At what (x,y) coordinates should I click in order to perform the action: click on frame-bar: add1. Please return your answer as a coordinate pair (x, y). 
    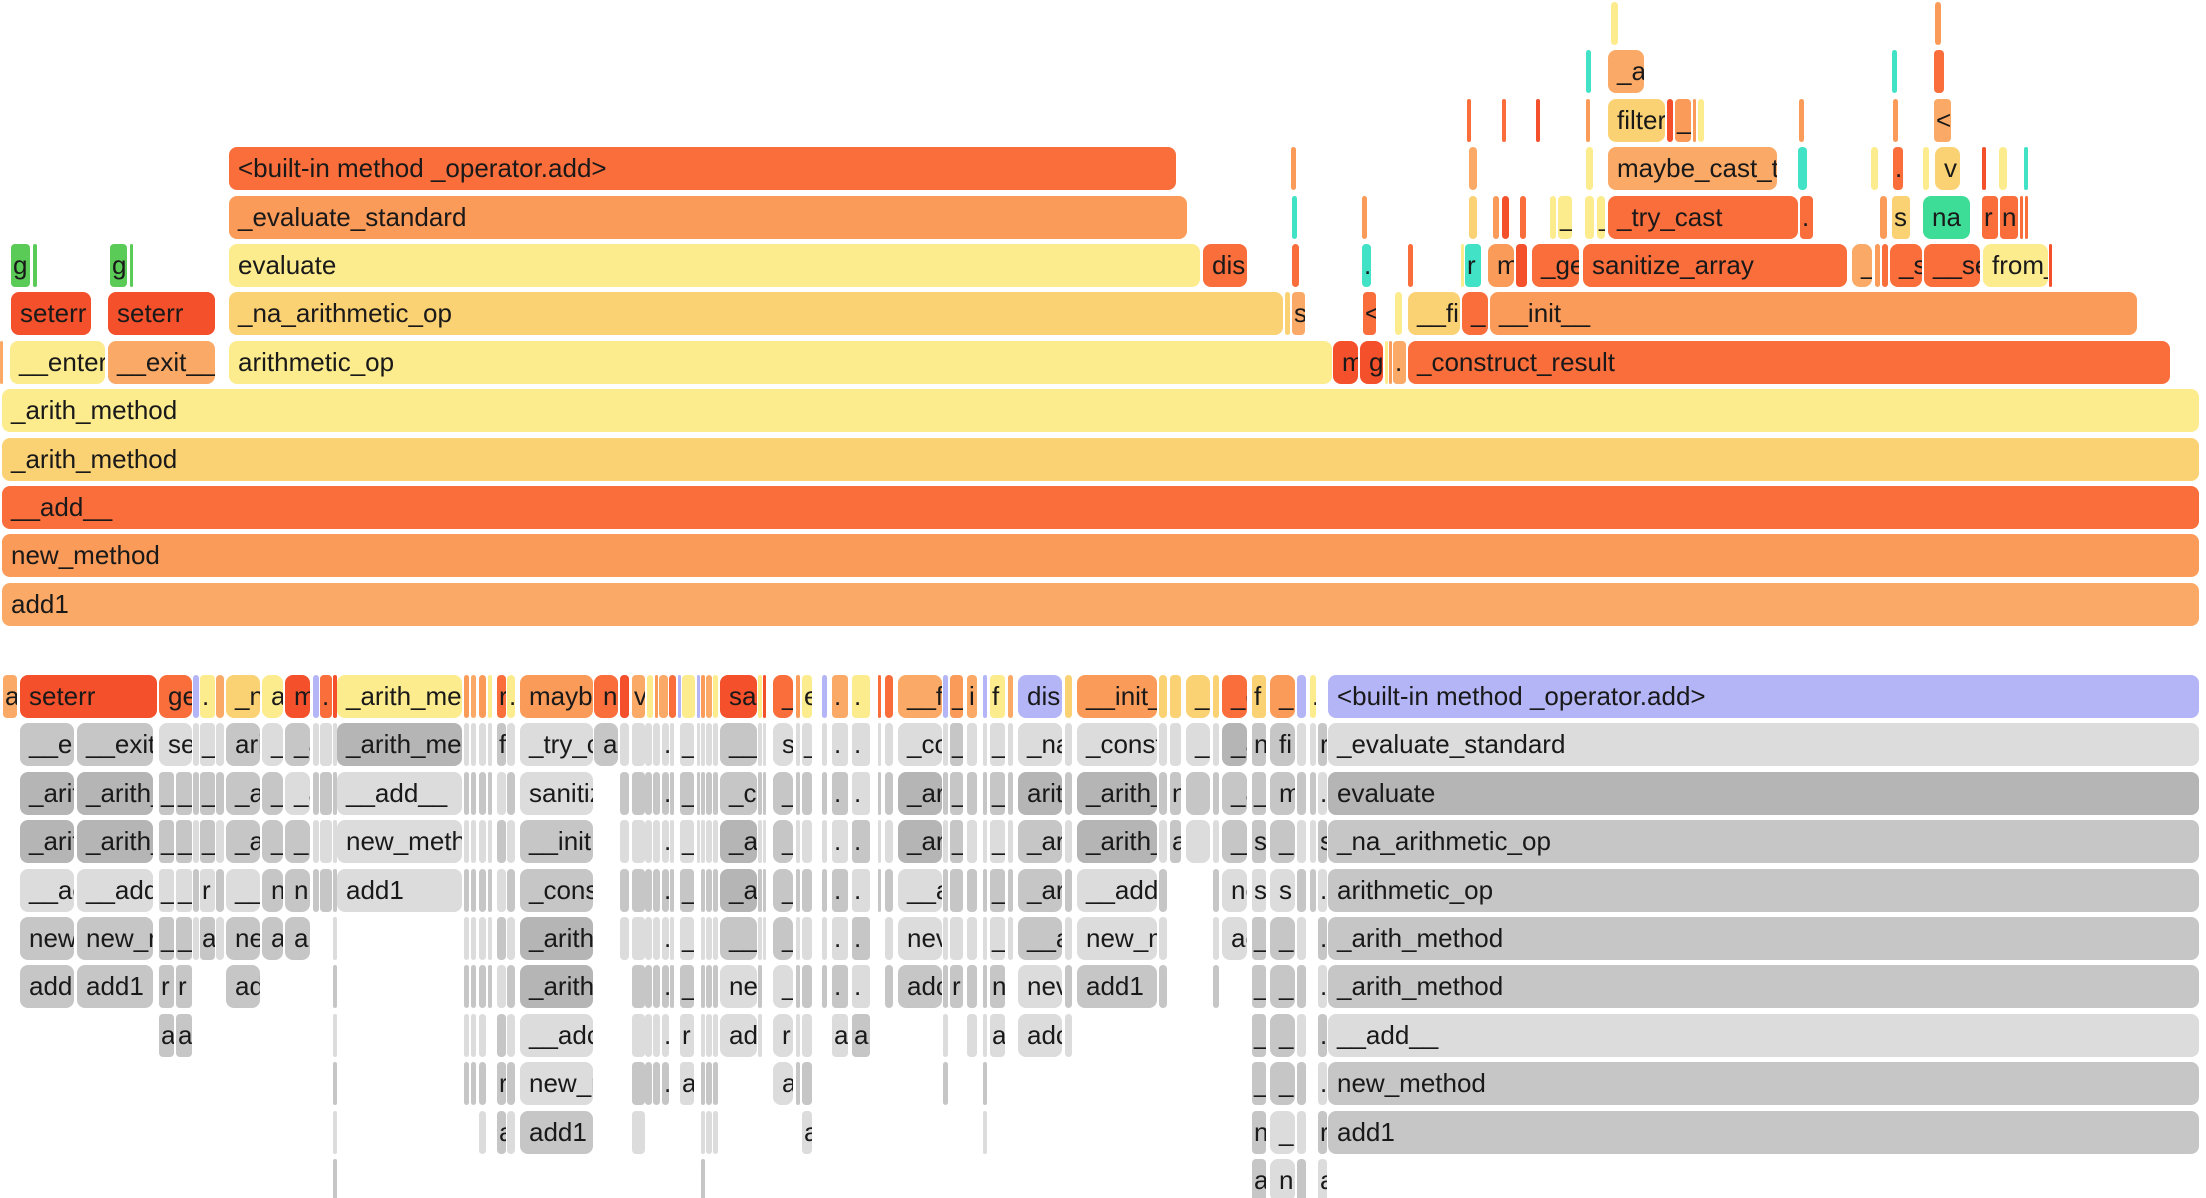
    Looking at the image, I should click on (1100, 604).